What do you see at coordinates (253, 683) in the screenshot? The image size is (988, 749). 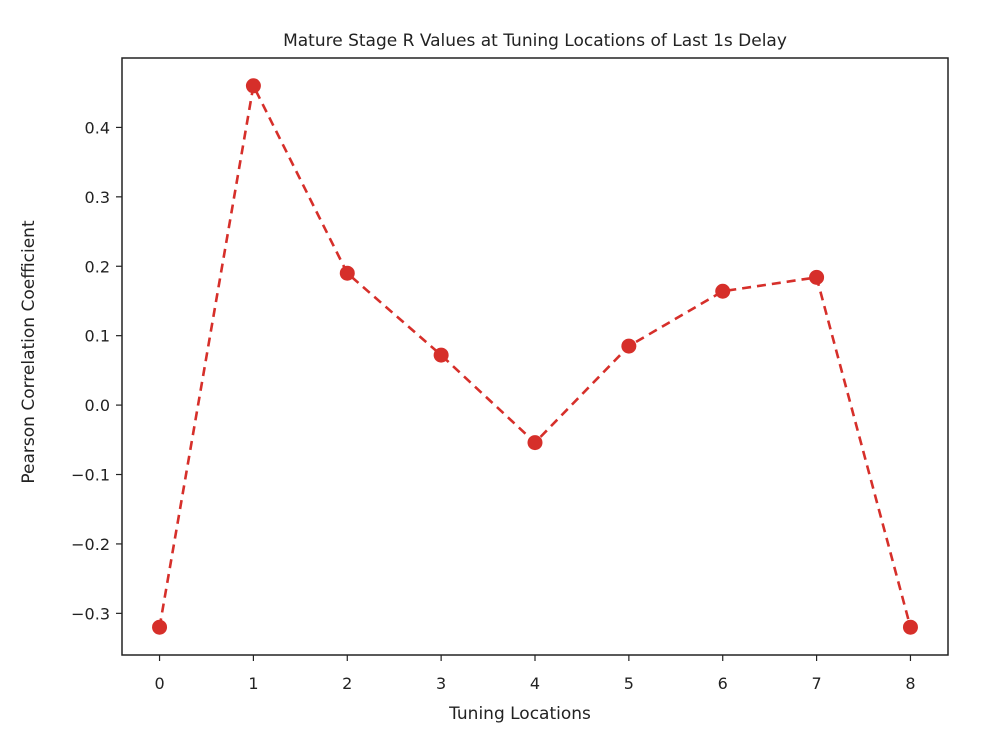 I see `x-tick-label: 1` at bounding box center [253, 683].